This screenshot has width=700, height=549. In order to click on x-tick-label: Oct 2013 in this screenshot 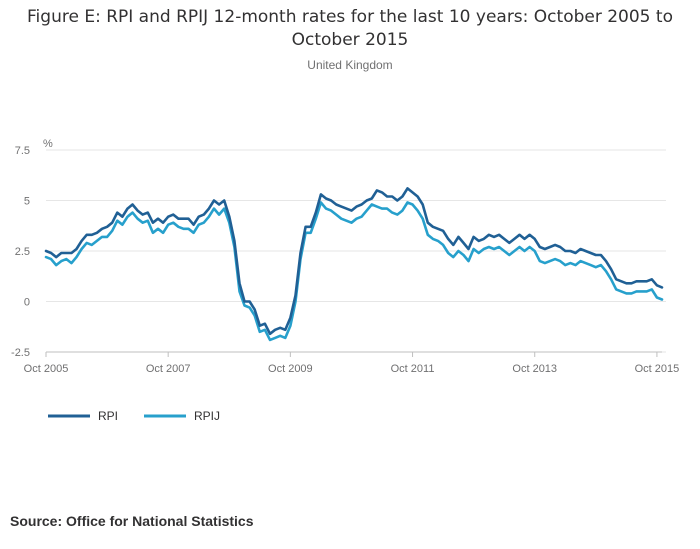, I will do `click(534, 369)`.